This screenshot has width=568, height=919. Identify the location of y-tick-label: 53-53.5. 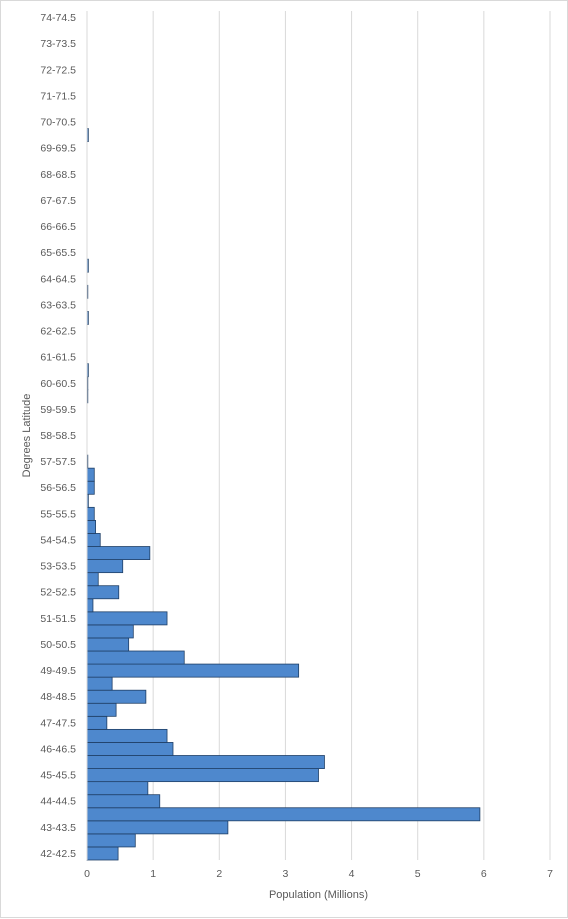
(58, 567).